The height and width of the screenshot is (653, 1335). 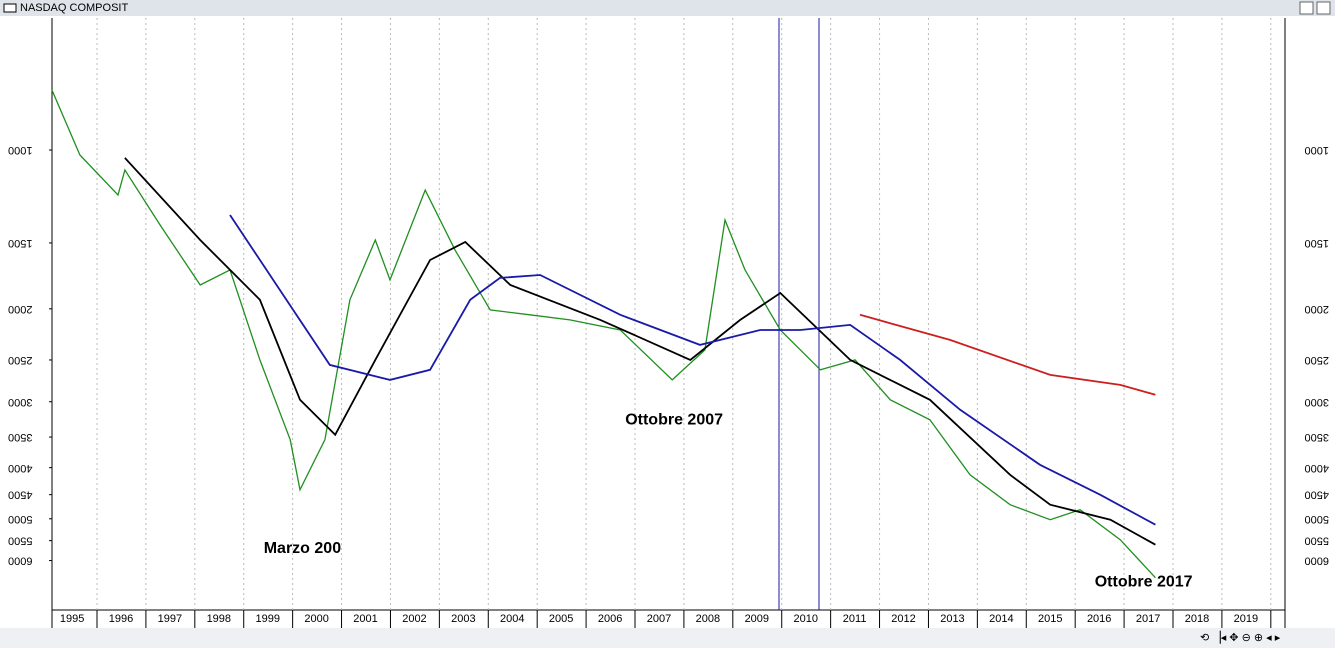 I want to click on x-tick-label: 2014, so click(x=1001, y=619).